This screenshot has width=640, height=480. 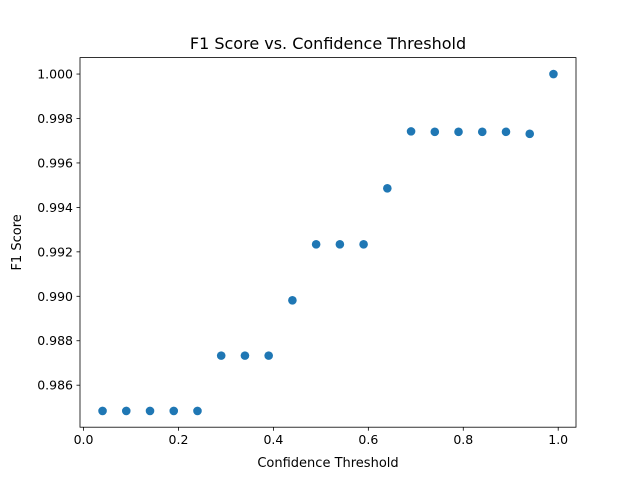 What do you see at coordinates (55, 340) in the screenshot?
I see `y-tick-label: 0.988` at bounding box center [55, 340].